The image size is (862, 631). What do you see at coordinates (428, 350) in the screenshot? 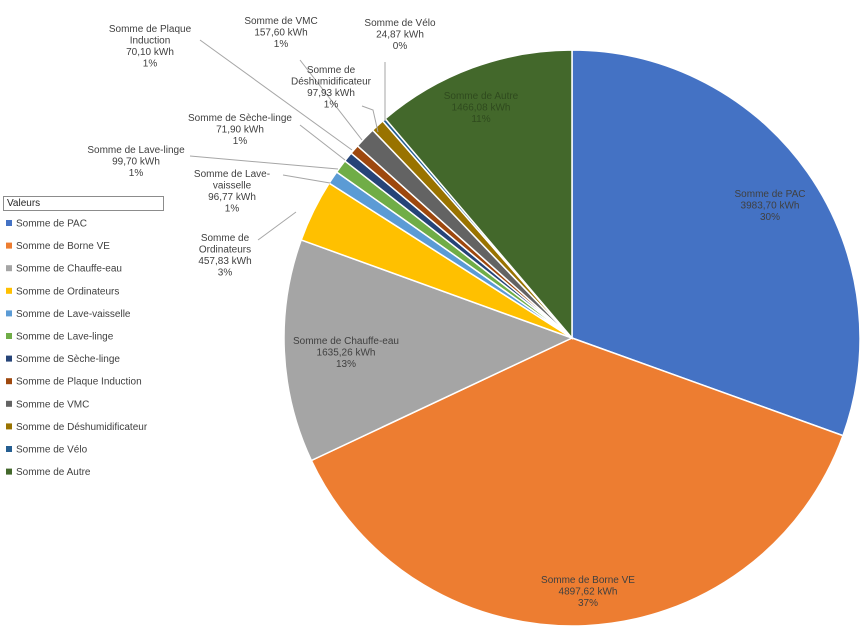
I see `pie-slice-chauffe-eau` at bounding box center [428, 350].